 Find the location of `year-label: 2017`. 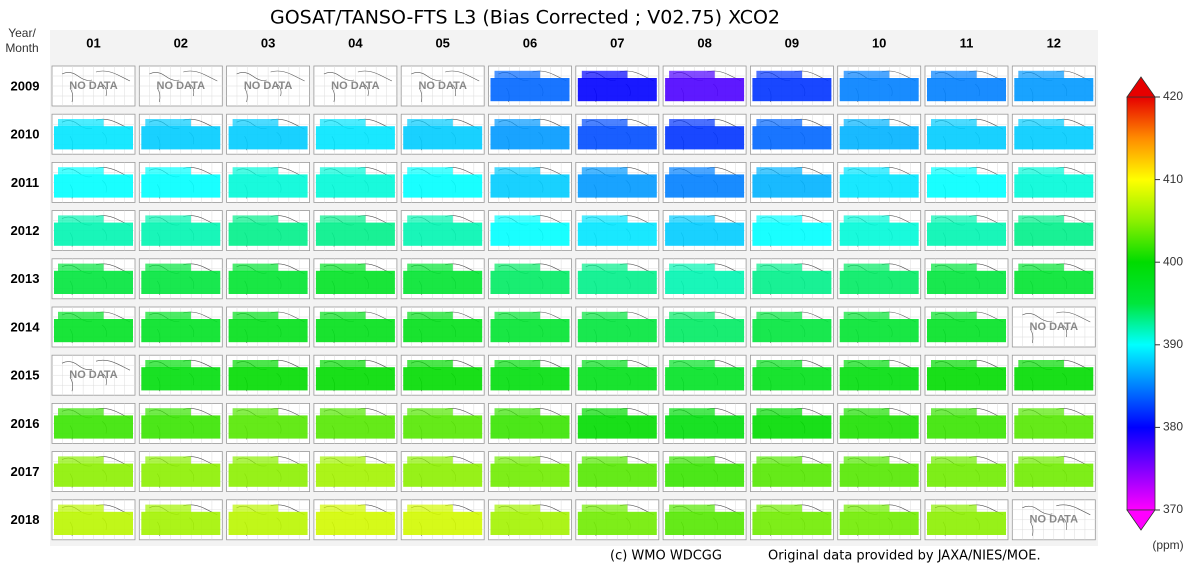

year-label: 2017 is located at coordinates (25, 471).